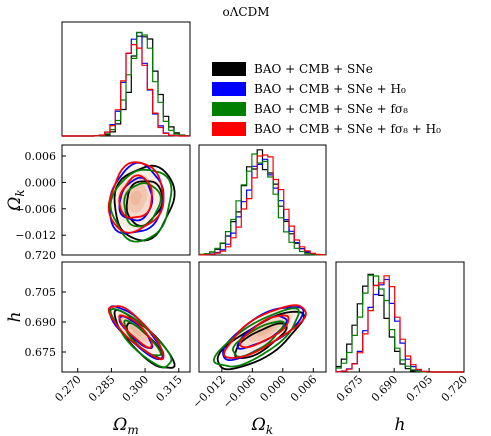  What do you see at coordinates (168, 388) in the screenshot?
I see `x-tick-label: 0.315` at bounding box center [168, 388].